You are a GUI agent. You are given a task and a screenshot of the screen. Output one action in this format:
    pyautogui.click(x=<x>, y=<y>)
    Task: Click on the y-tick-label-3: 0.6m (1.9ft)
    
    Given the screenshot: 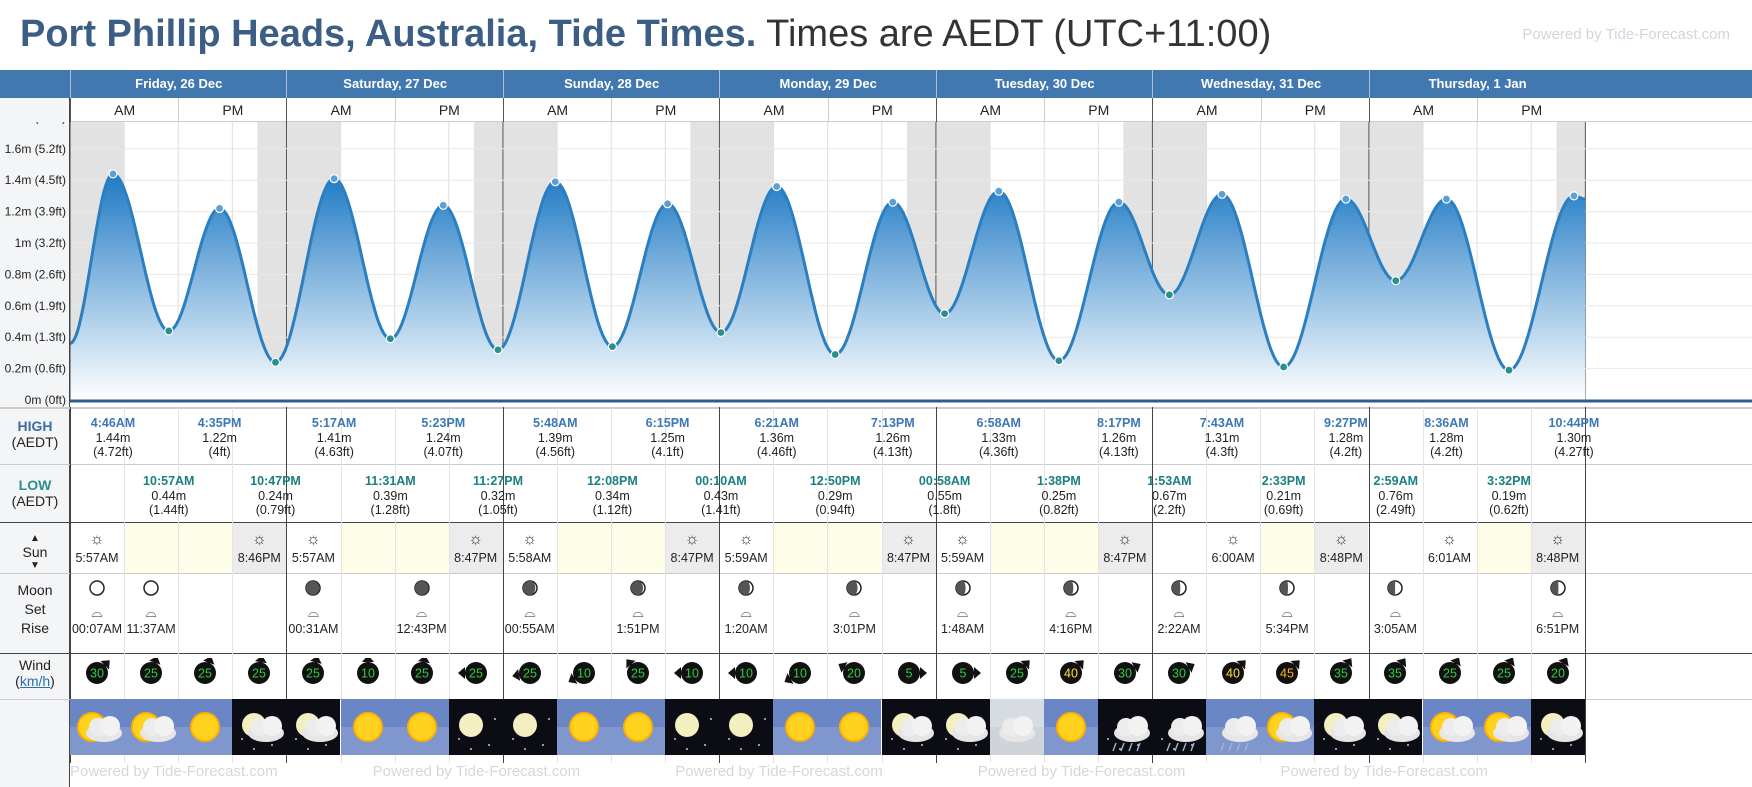 What is the action you would take?
    pyautogui.click(x=35, y=306)
    